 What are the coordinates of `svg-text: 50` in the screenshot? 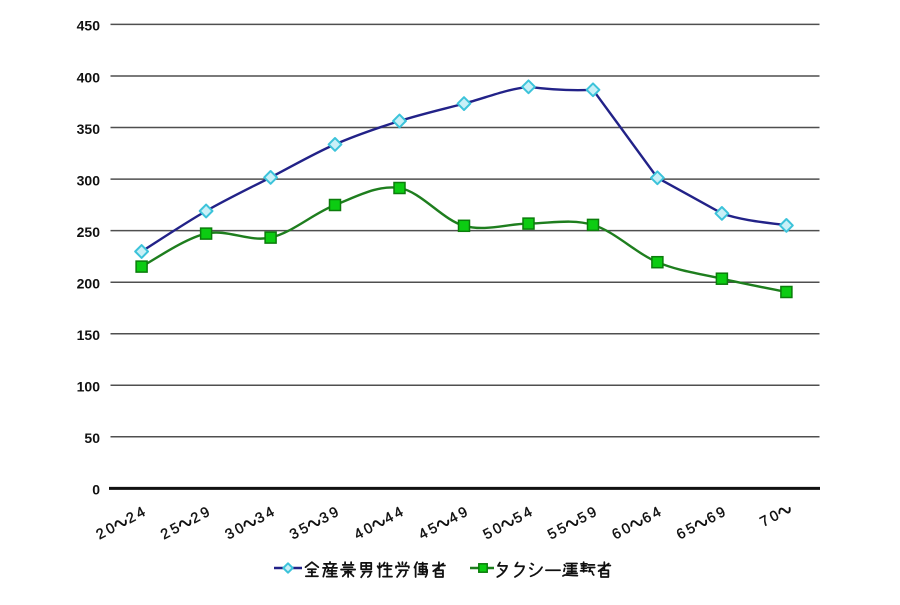 It's located at (92, 438).